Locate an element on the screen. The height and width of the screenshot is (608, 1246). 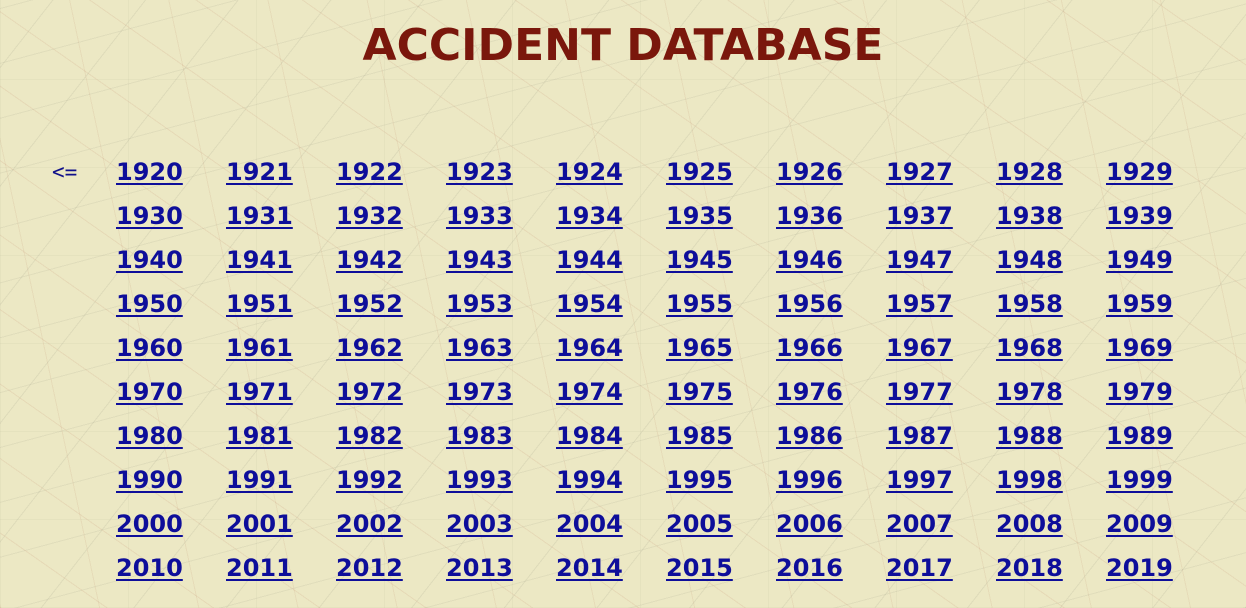
year-link-1949: 1949 is located at coordinates (1139, 260).